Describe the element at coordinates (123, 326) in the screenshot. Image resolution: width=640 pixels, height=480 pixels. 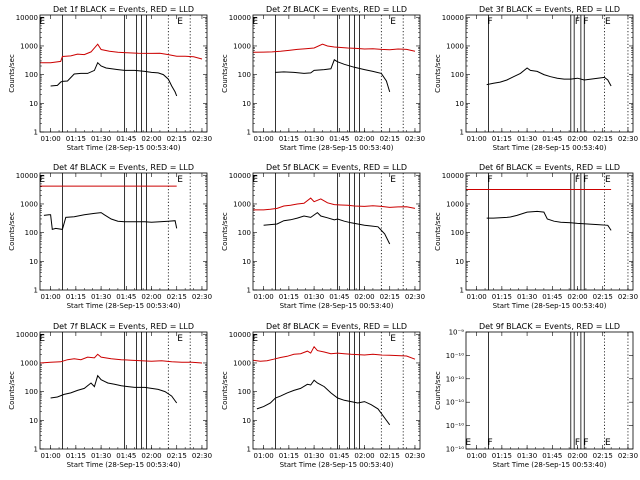
I see `panel-title: Det 7f BLACK = Events, RED = LLD` at that location.